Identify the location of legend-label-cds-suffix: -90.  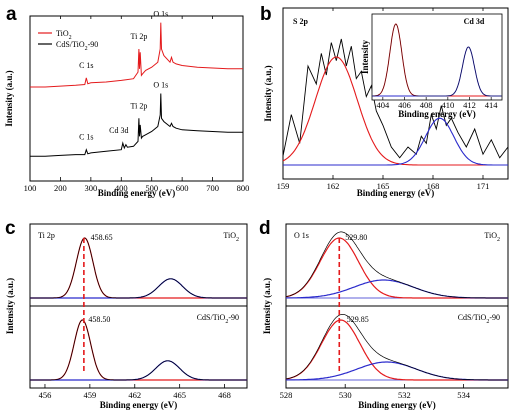
(93, 44).